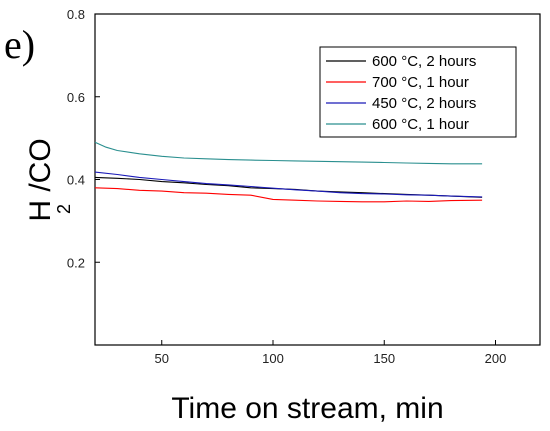  I want to click on x-tick-label: 200, so click(496, 358).